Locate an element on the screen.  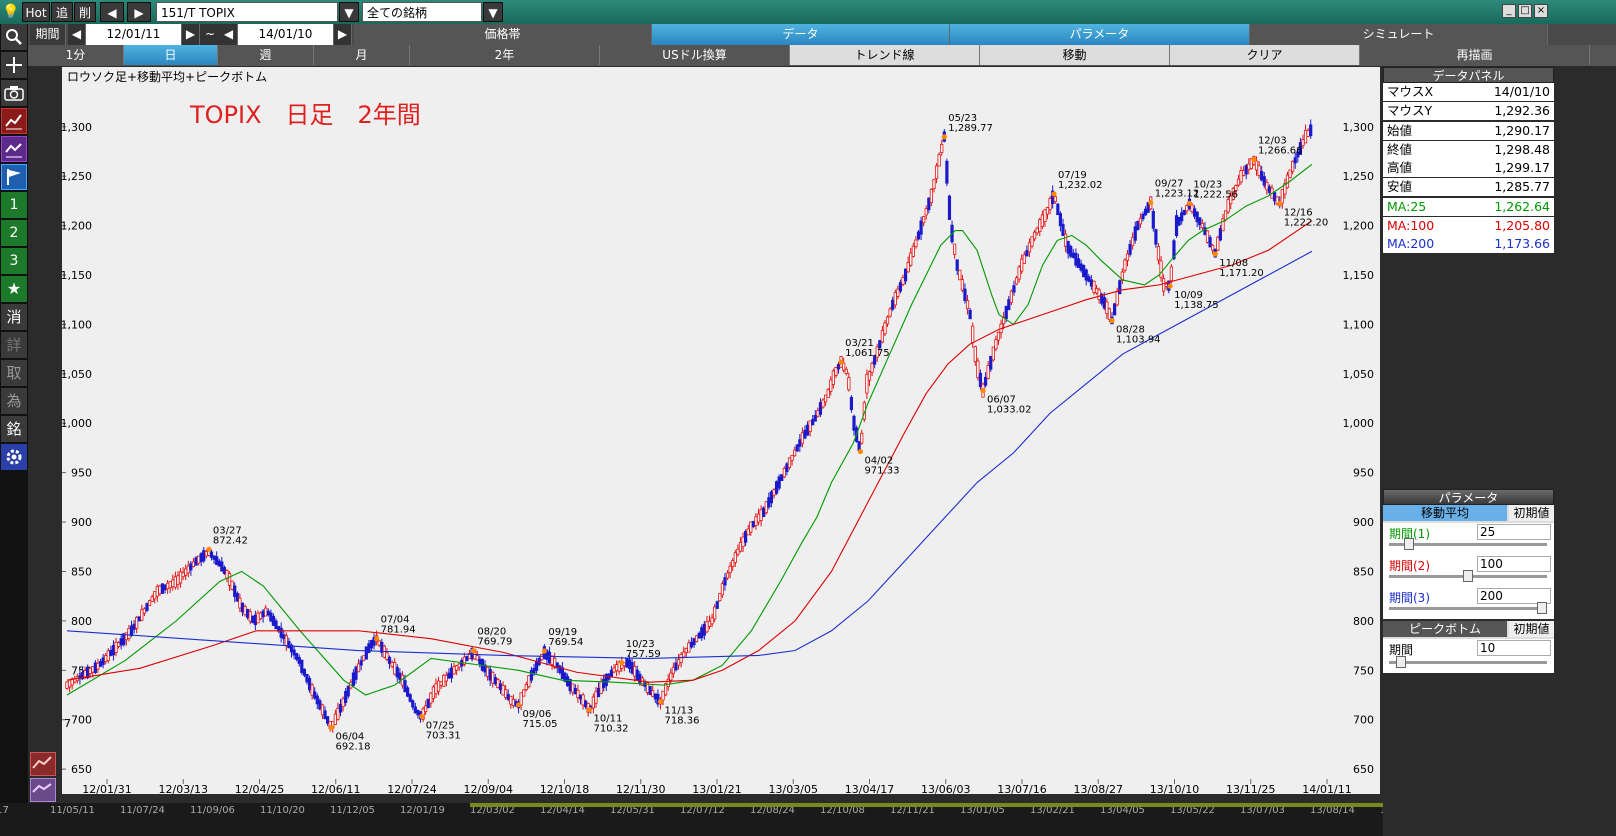
move-button: 移動 is located at coordinates (1075, 55).